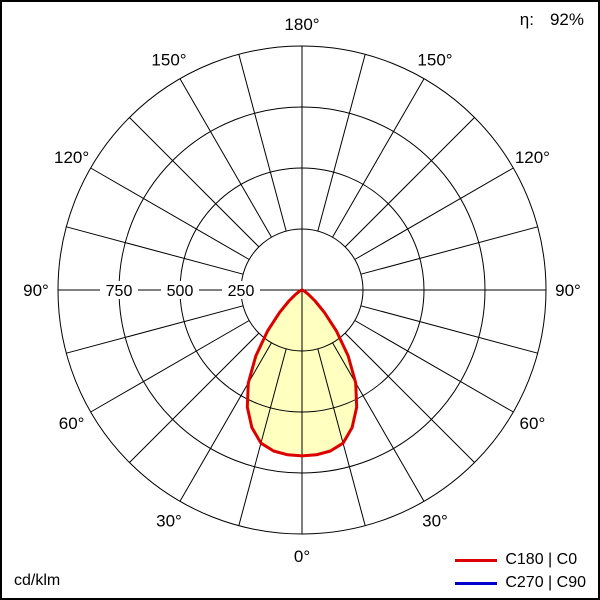 The image size is (600, 600). What do you see at coordinates (545, 582) in the screenshot?
I see `legend-label-c90: C270 | C90` at bounding box center [545, 582].